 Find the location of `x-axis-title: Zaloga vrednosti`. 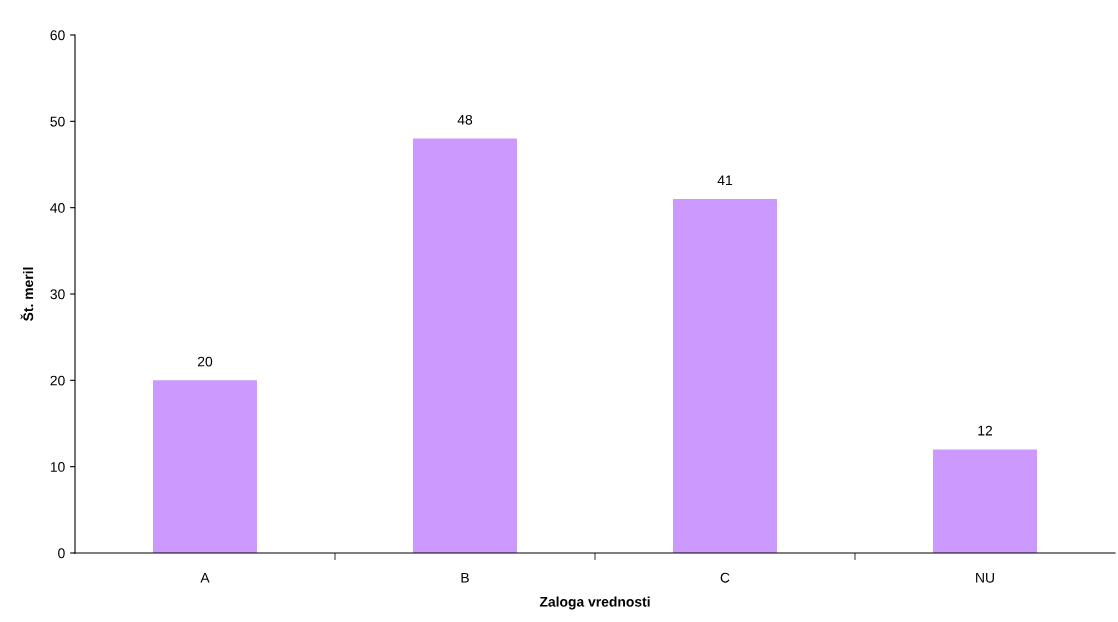

x-axis-title: Zaloga vrednosti is located at coordinates (594, 603).